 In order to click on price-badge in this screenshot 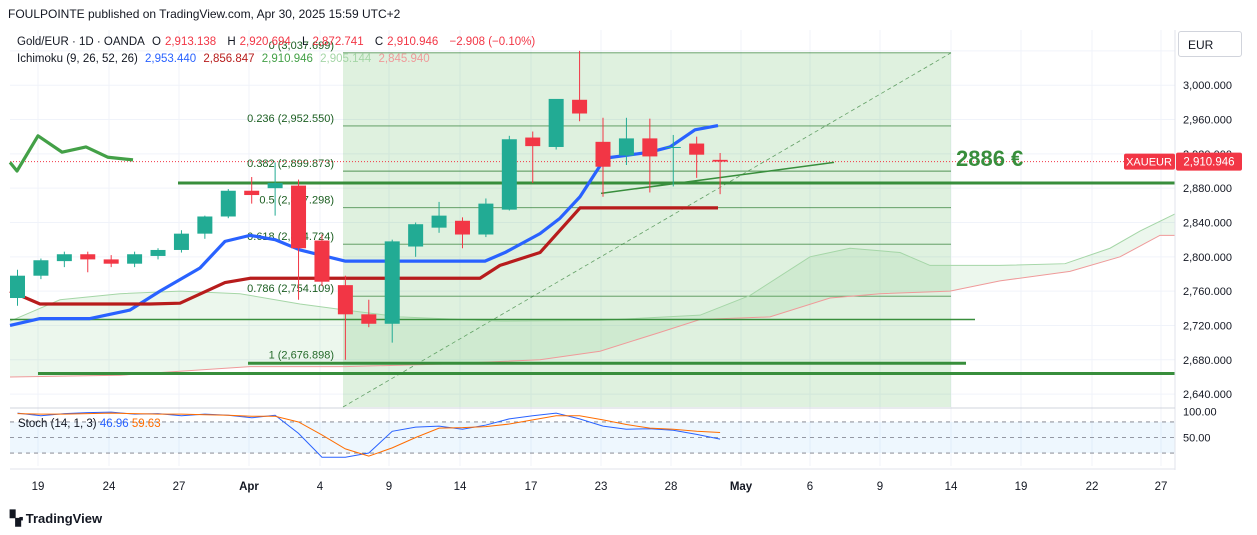, I will do `click(1209, 161)`.